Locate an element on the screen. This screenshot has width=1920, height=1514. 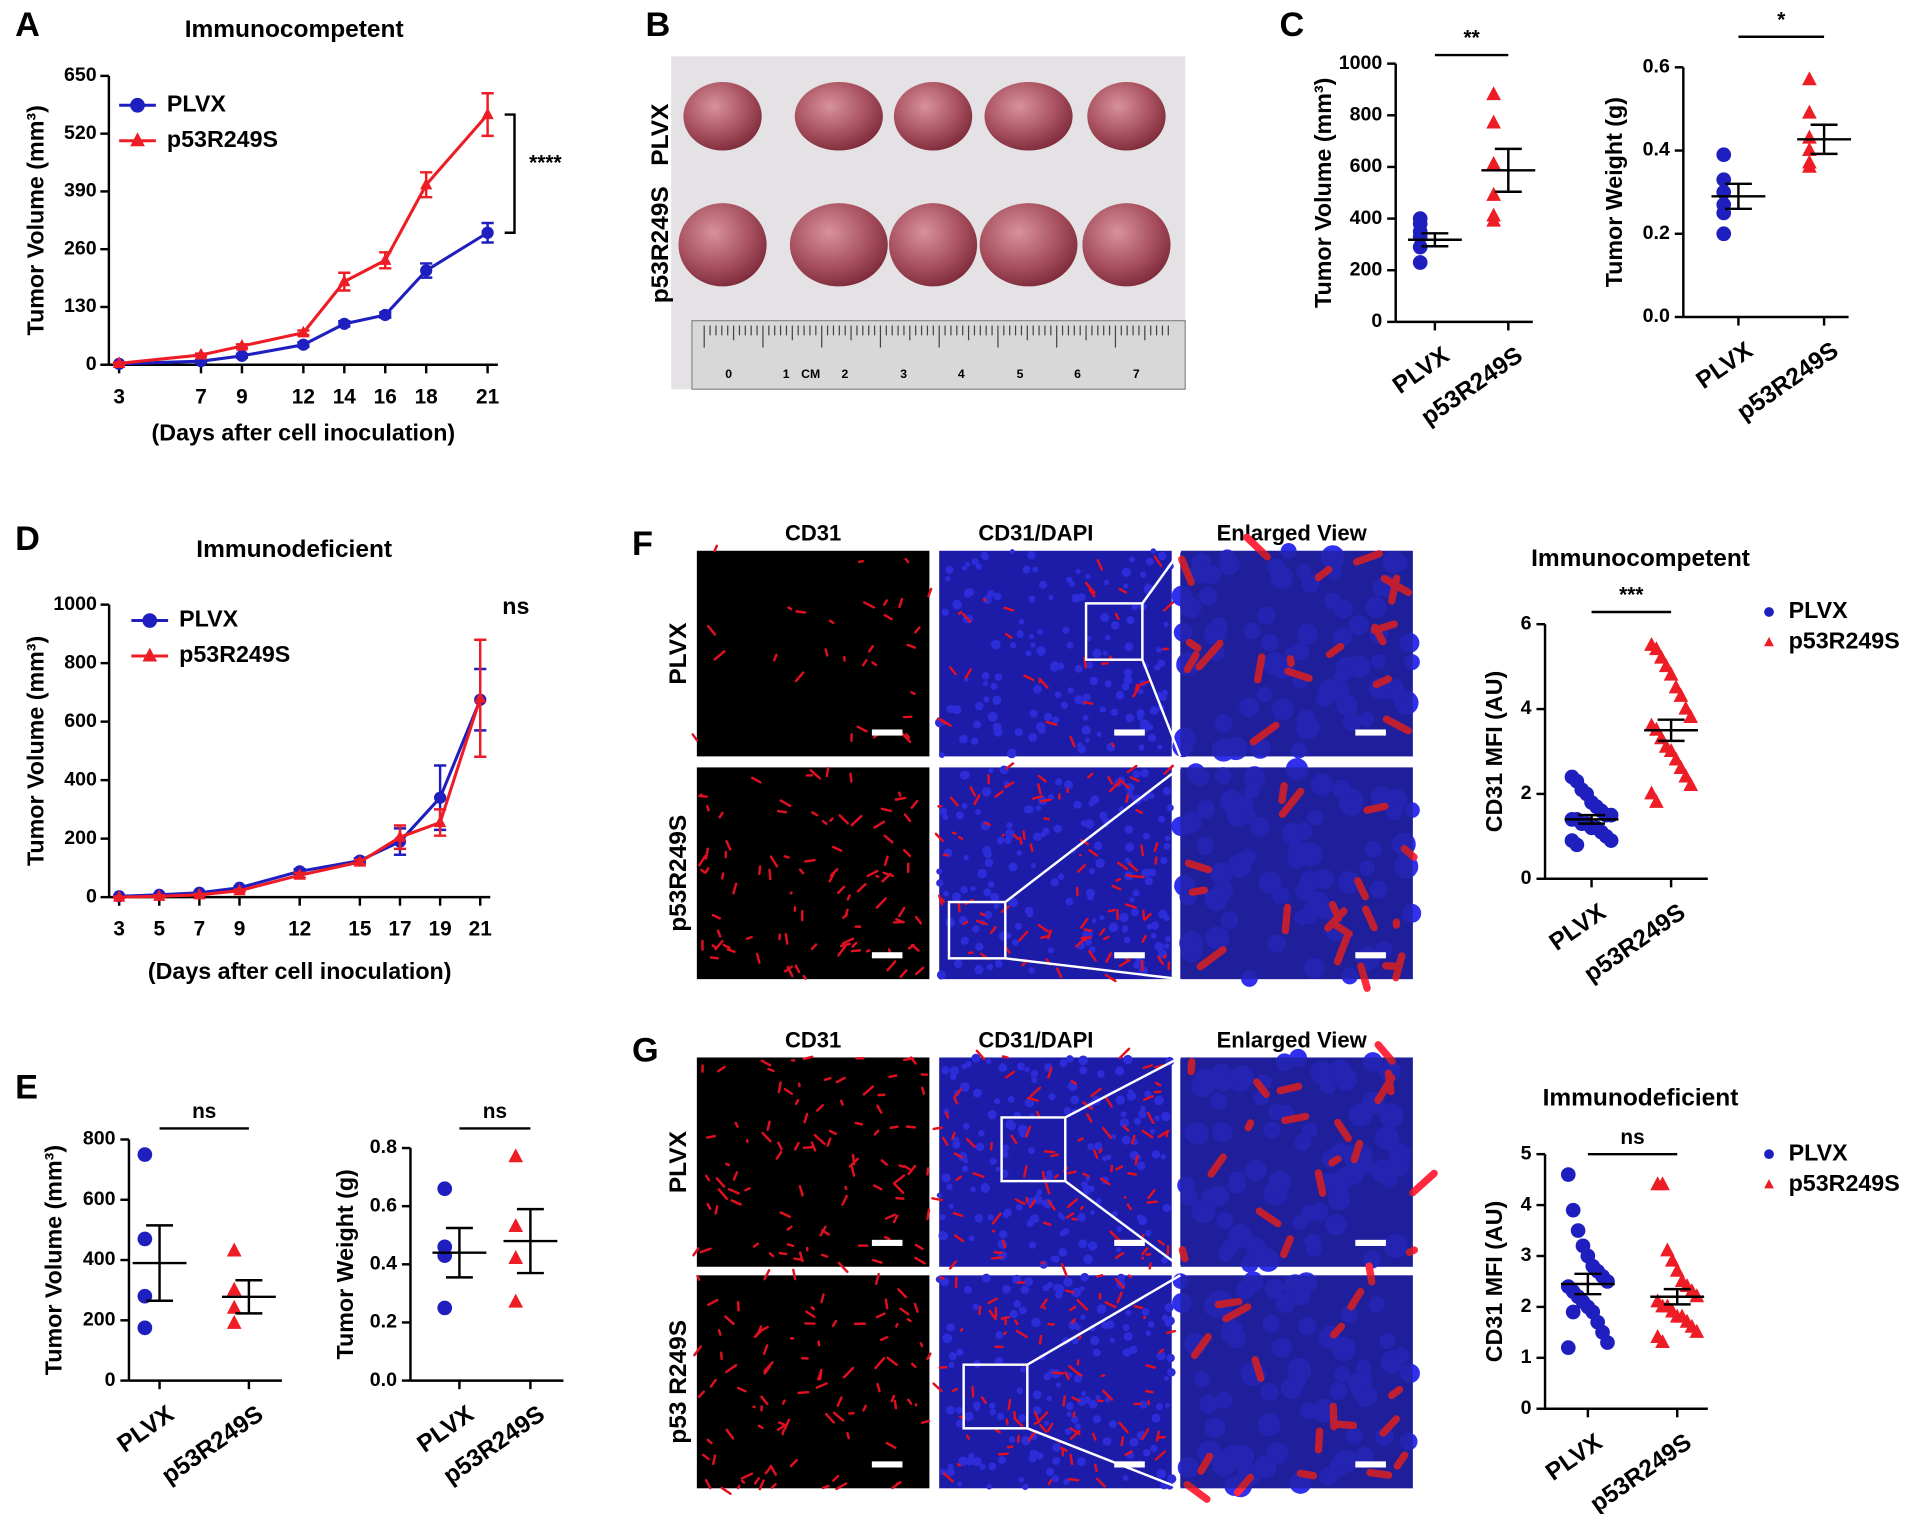
y-tick-label: 0.2 is located at coordinates (383, 1322).